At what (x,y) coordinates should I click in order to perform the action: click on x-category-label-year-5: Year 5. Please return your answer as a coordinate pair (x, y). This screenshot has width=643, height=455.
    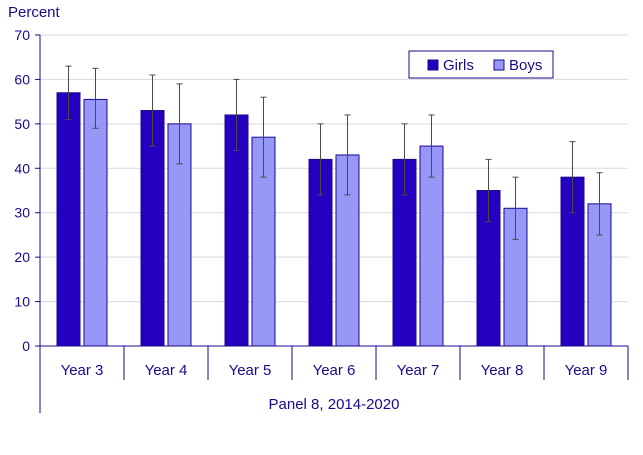
    Looking at the image, I should click on (250, 370).